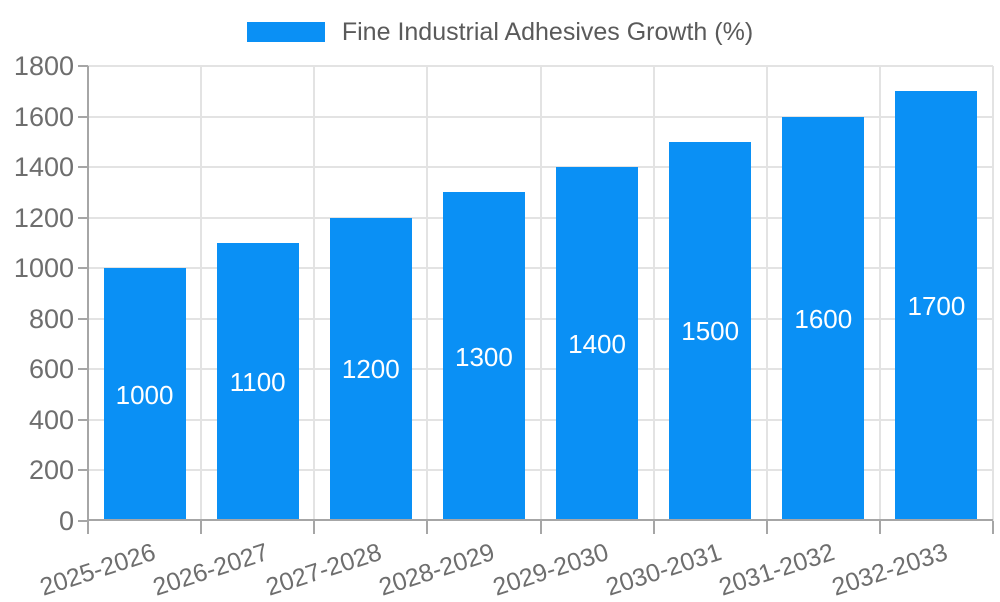 The height and width of the screenshot is (602, 1000). I want to click on bar-value-label: 1000, so click(144, 394).